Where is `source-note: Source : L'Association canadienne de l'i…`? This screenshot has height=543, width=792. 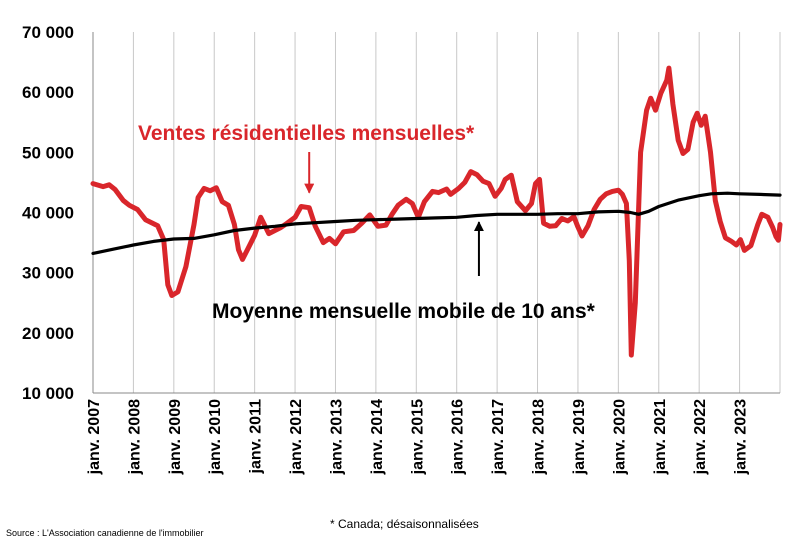
source-note: Source : L'Association canadienne de l'i… is located at coordinates (105, 533).